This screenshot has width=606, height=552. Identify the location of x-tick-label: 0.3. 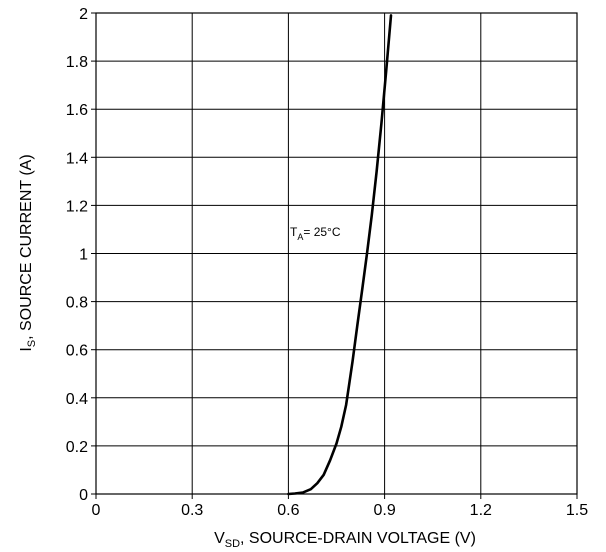
(192, 510).